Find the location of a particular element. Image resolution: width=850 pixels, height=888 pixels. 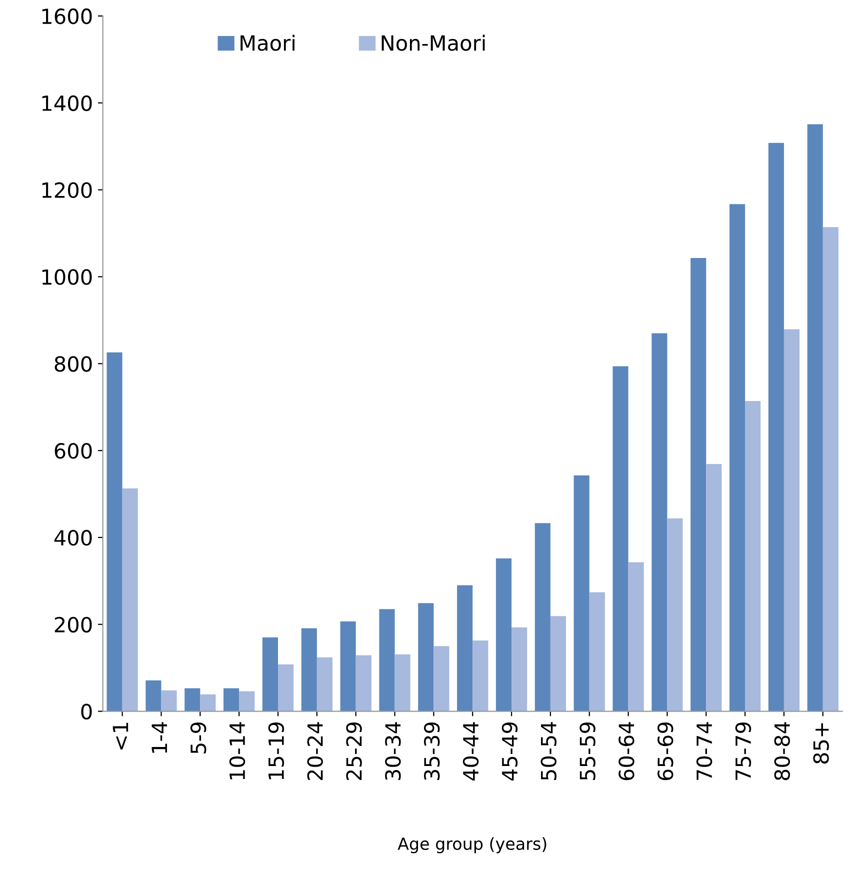

x-tick-label: 75-79 is located at coordinates (743, 751).